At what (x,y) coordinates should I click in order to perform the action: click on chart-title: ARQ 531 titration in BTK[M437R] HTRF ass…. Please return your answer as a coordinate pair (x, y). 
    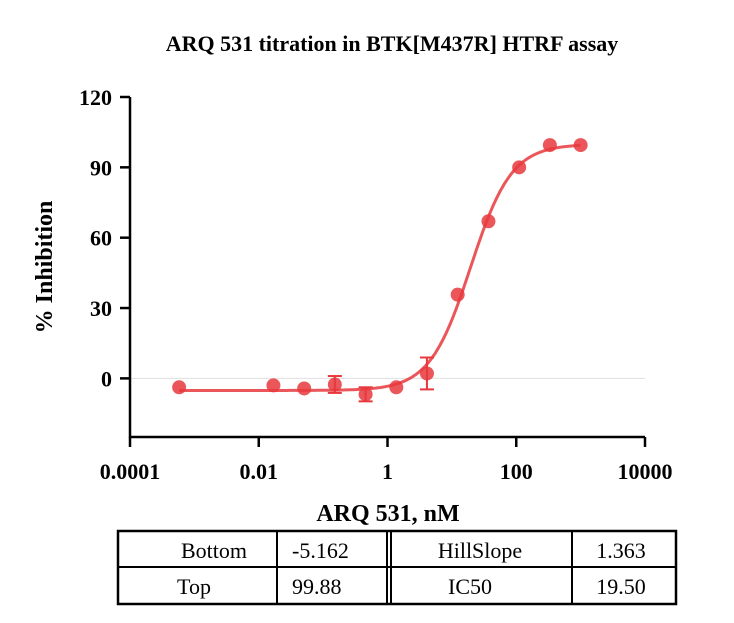
    Looking at the image, I should click on (392, 43).